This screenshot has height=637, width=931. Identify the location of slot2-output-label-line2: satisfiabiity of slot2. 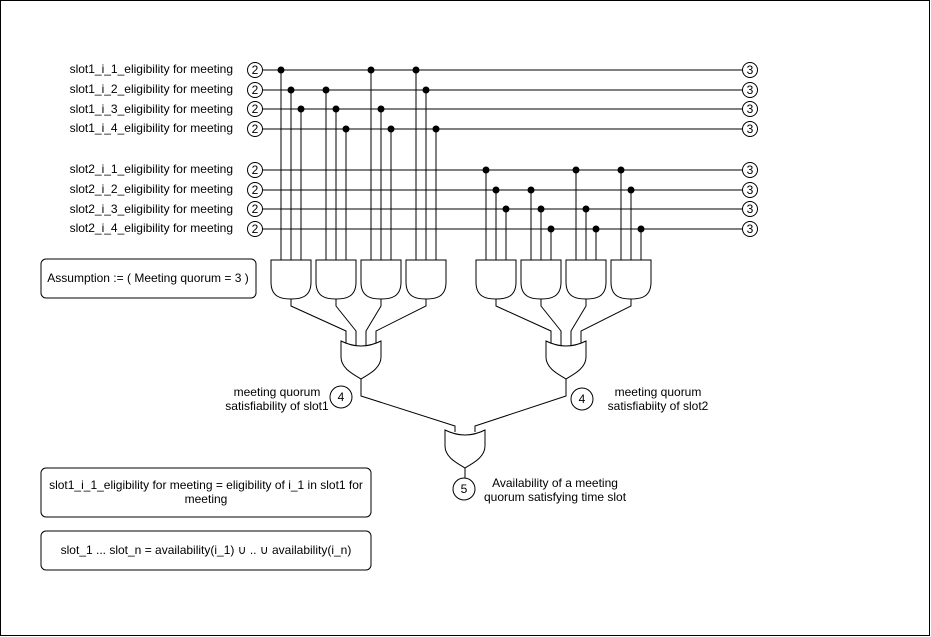
(658, 406).